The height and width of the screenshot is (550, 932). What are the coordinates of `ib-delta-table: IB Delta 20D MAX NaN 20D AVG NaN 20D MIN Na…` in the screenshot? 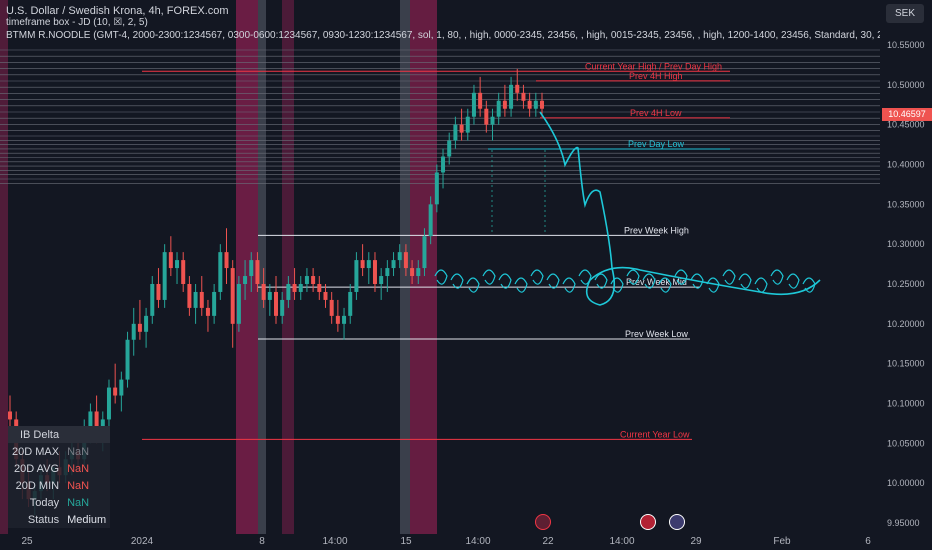 It's located at (59, 477).